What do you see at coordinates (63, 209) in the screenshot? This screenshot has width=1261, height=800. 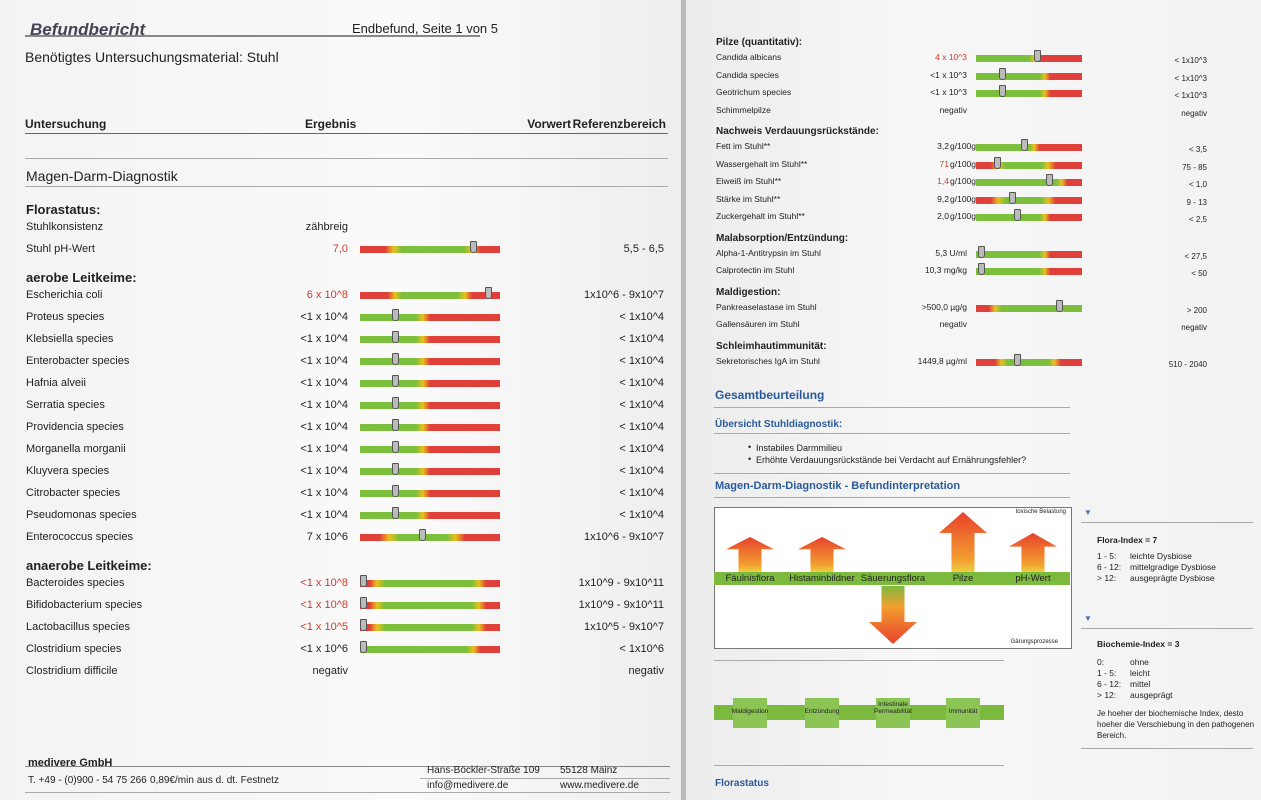 I see `group-title: Florastatus:` at bounding box center [63, 209].